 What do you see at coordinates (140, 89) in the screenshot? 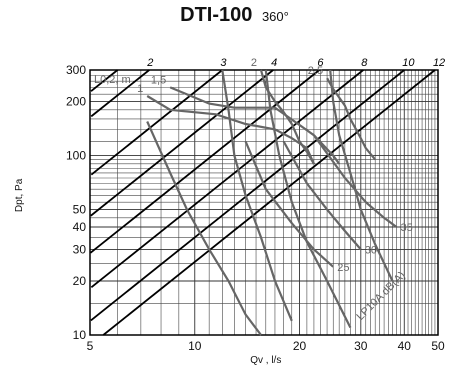
I see `distance-curve-label: 1` at bounding box center [140, 89].